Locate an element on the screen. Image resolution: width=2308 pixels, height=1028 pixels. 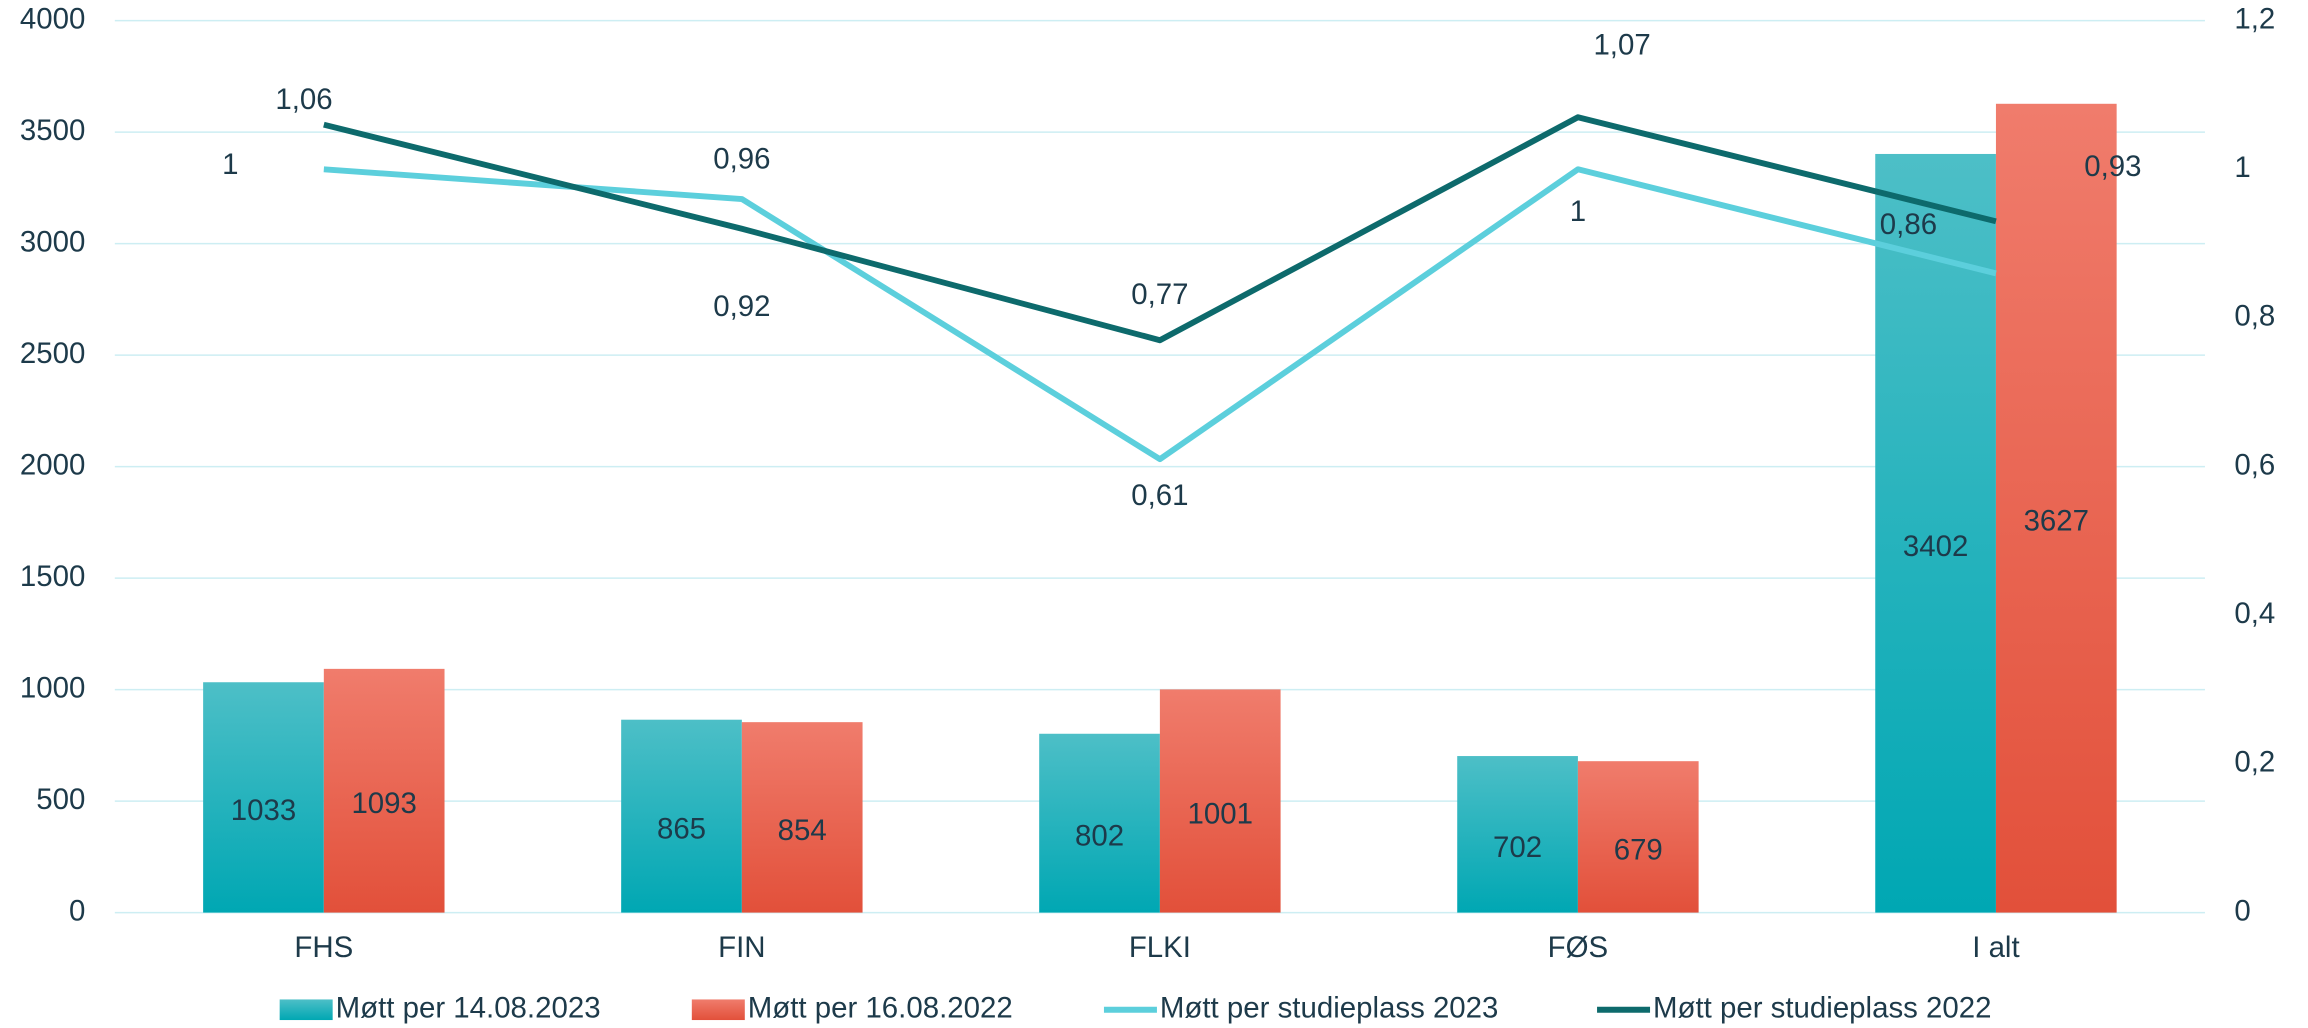
y2-tick-label: 1 is located at coordinates (2242, 167).